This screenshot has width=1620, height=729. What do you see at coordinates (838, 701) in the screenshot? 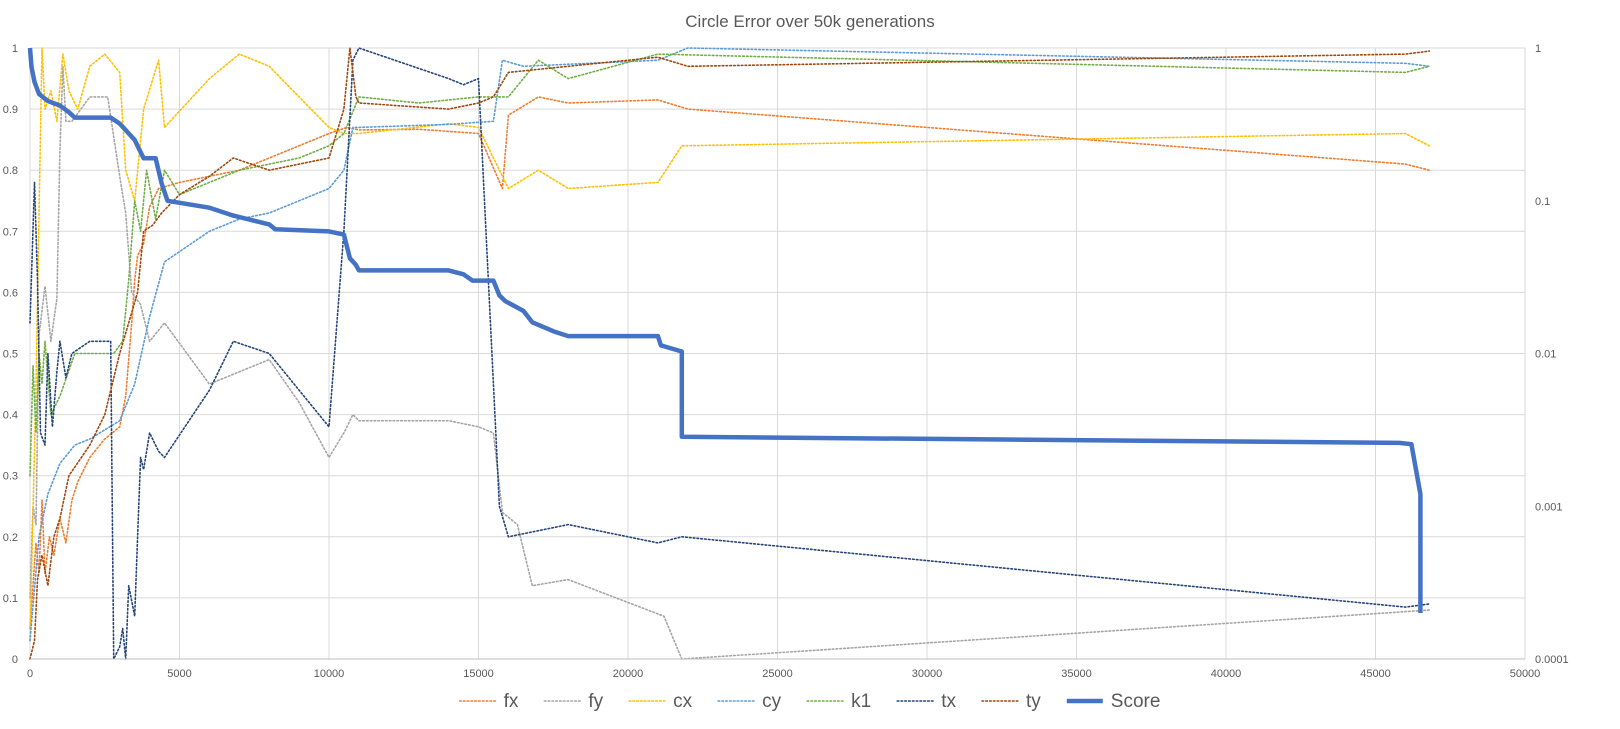
I see `legend-item-k1: k1` at bounding box center [838, 701].